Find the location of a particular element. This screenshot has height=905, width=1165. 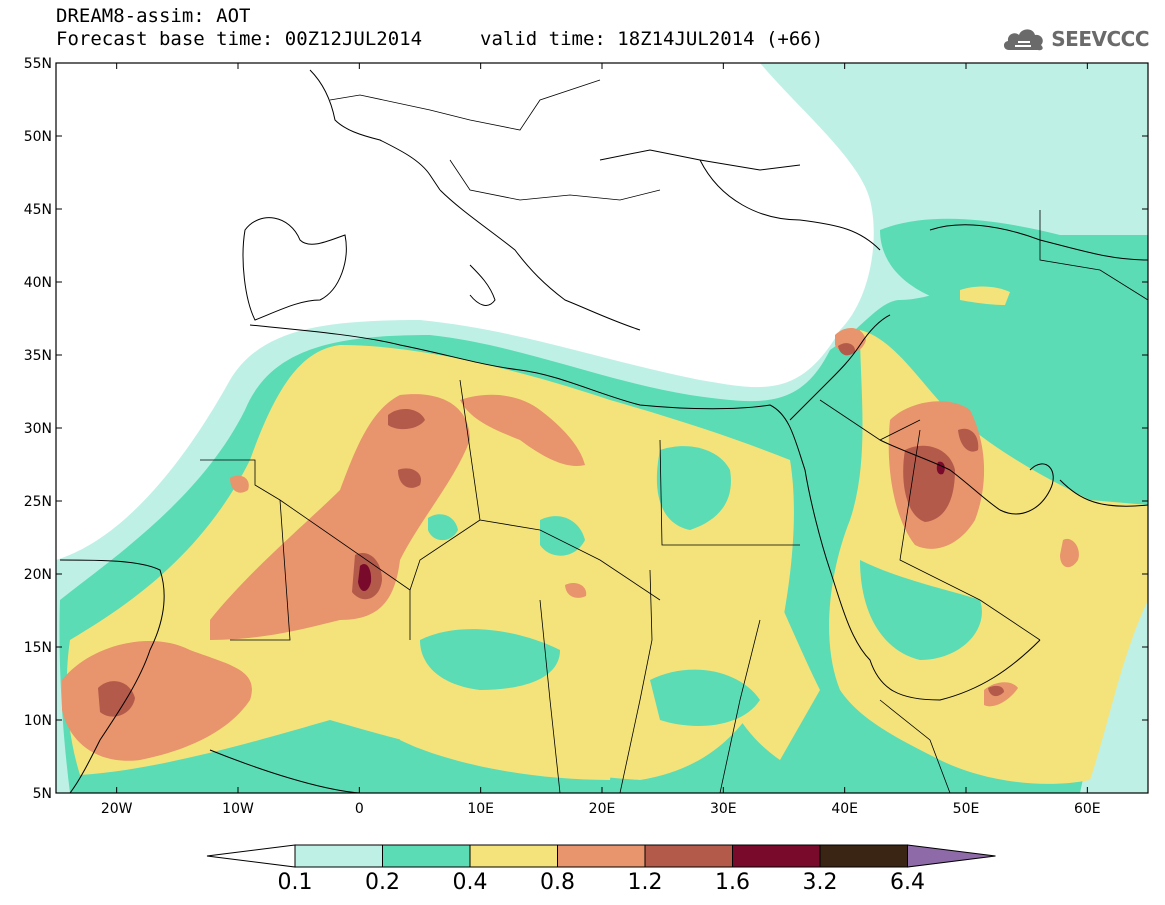

colorbar-label: 0.2 is located at coordinates (382, 882).